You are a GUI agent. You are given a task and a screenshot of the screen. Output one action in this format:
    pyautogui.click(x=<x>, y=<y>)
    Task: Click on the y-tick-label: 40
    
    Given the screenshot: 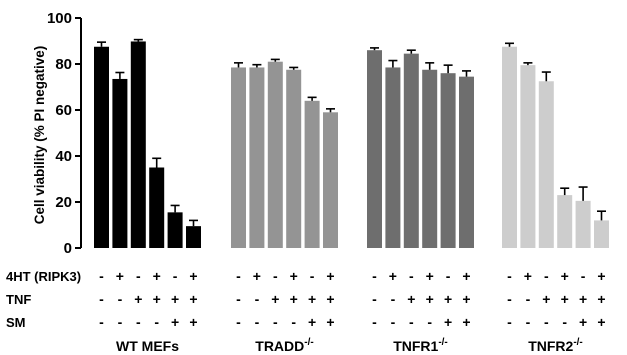 What is the action you would take?
    pyautogui.click(x=63, y=156)
    